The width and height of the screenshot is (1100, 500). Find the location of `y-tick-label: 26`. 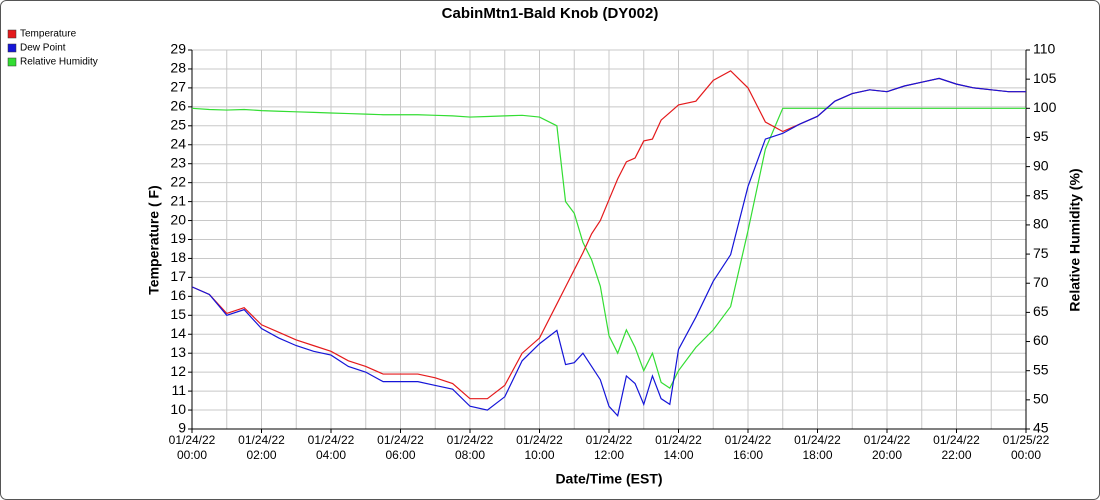

y-tick-label: 26 is located at coordinates (178, 106).